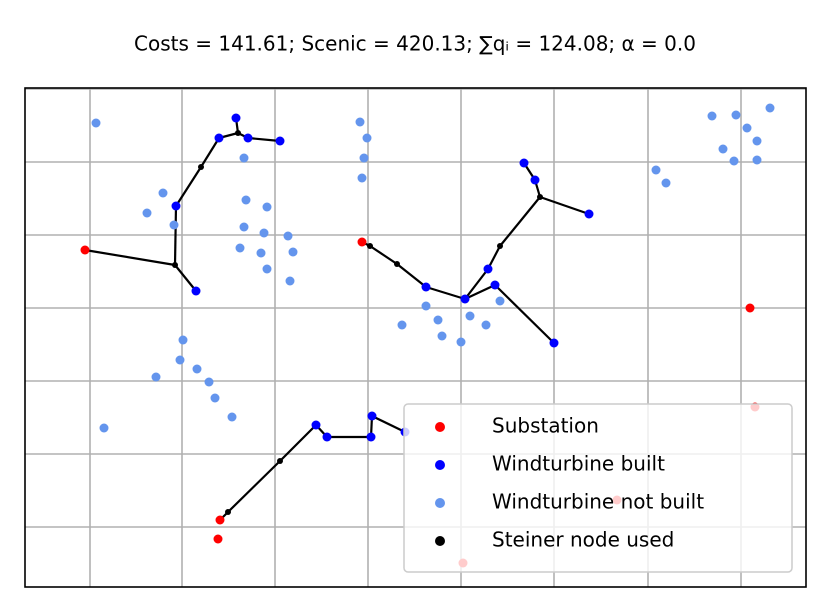 This screenshot has width=831, height=612. I want to click on legend-label: Windturbine built, so click(578, 464).